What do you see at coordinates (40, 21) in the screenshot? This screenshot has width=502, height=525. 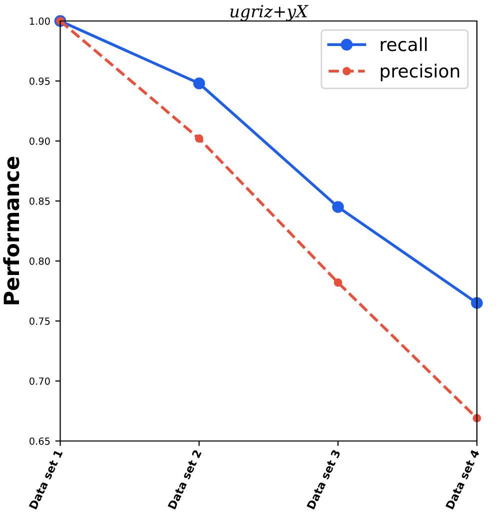 I see `y-tick-label: 1.00` at bounding box center [40, 21].